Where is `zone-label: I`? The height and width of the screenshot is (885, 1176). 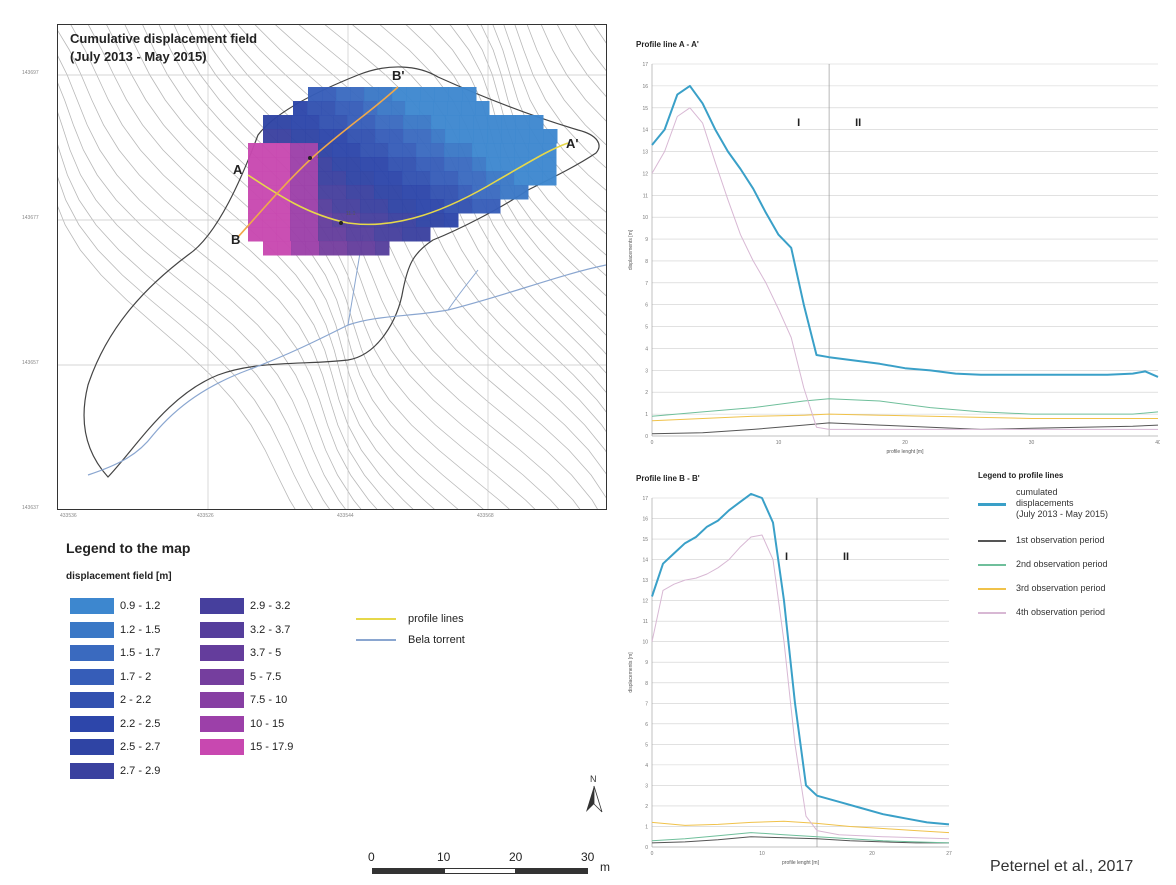
zone-label: I is located at coordinates (798, 123).